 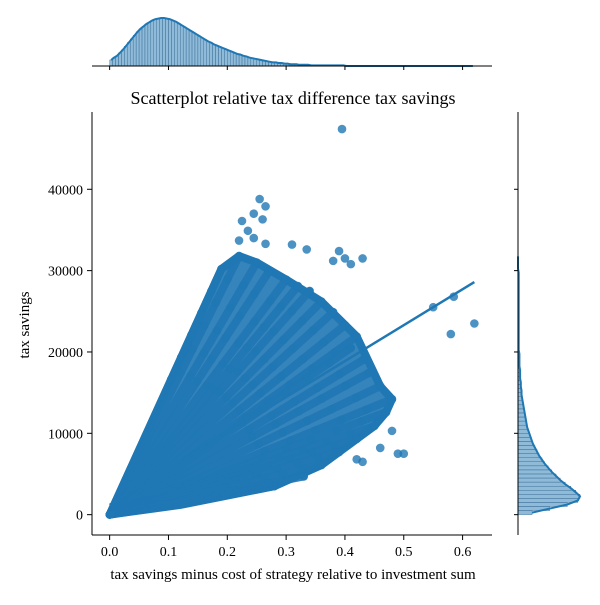 What do you see at coordinates (65, 434) in the screenshot?
I see `y-tick-label: 10000` at bounding box center [65, 434].